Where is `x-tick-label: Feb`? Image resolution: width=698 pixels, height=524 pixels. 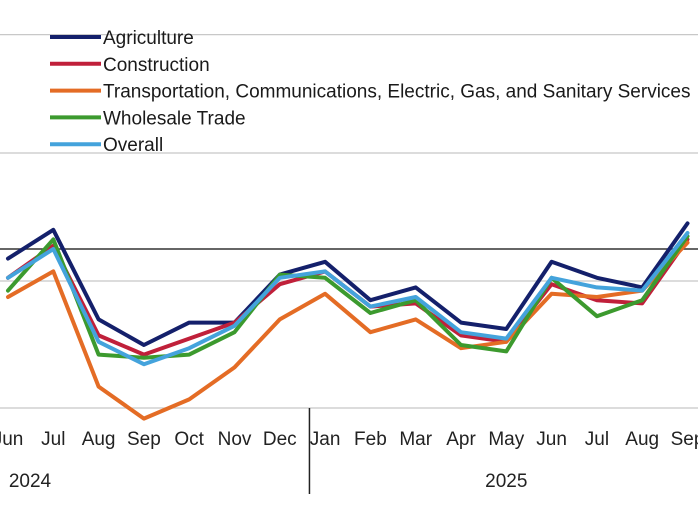
x-tick-label: Feb is located at coordinates (370, 439).